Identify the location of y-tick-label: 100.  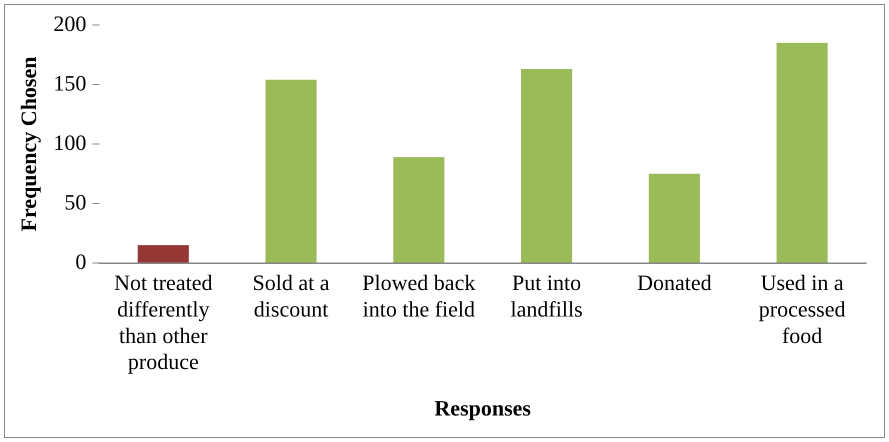
(69, 142).